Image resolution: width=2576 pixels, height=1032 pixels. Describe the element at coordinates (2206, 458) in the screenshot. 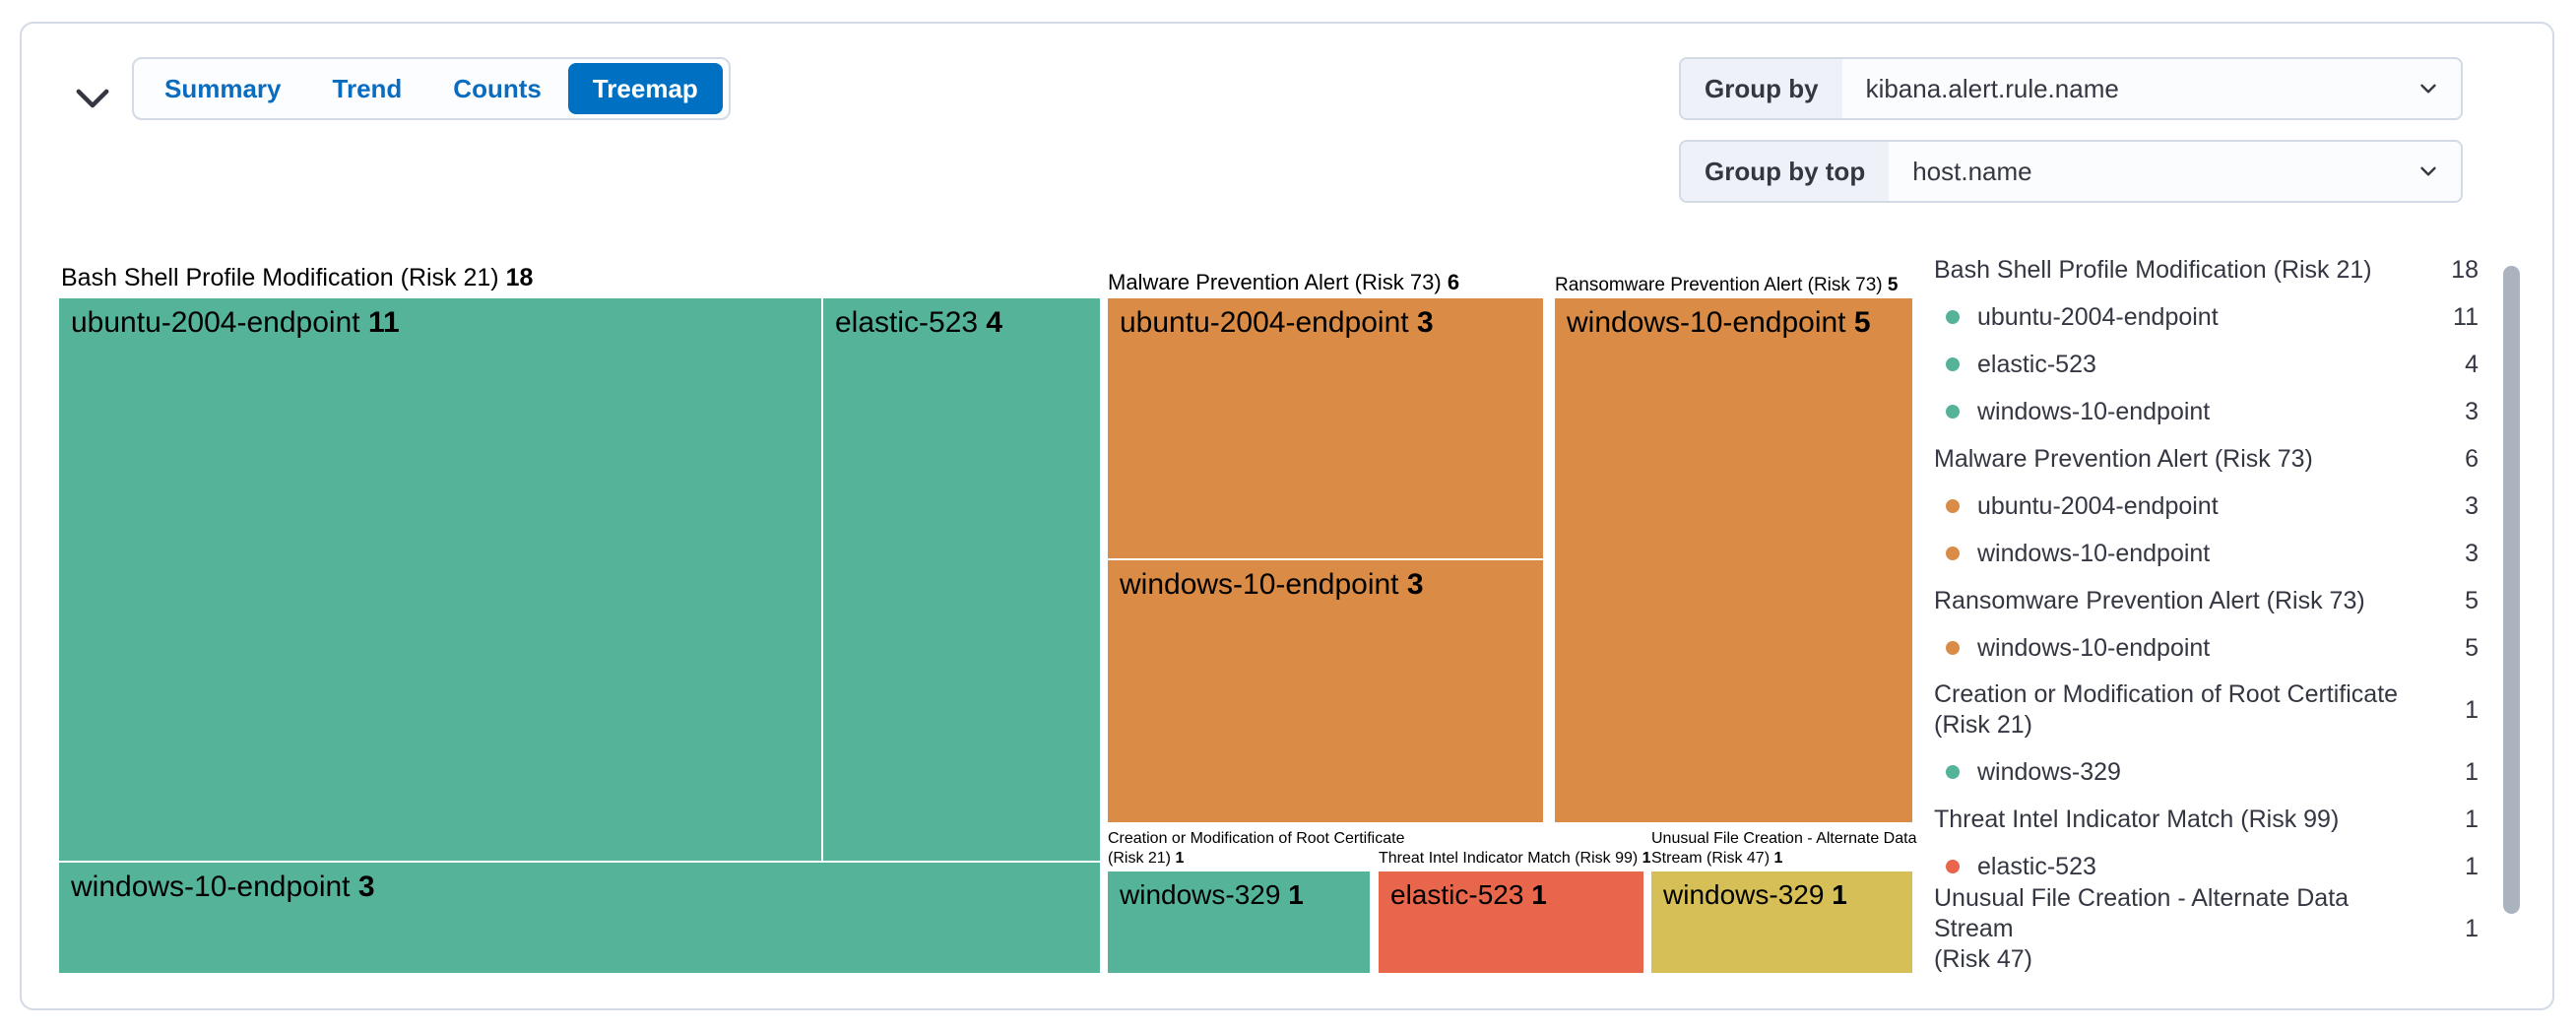

I see `legend-group-title: Malware Prevention Alert (Risk 73) 6` at that location.